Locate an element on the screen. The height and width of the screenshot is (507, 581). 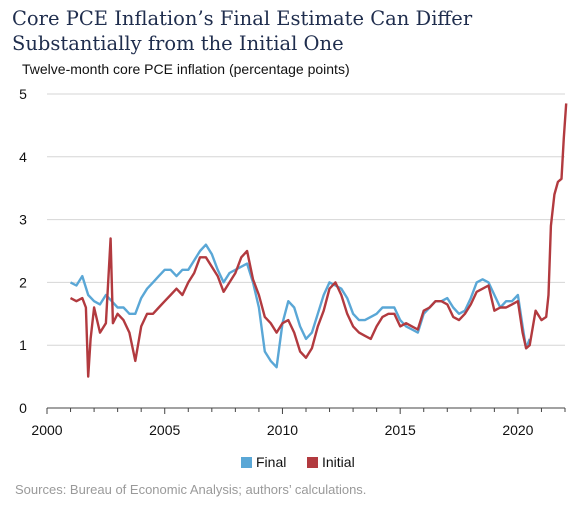
x-tick-label: 2010 is located at coordinates (282, 430).